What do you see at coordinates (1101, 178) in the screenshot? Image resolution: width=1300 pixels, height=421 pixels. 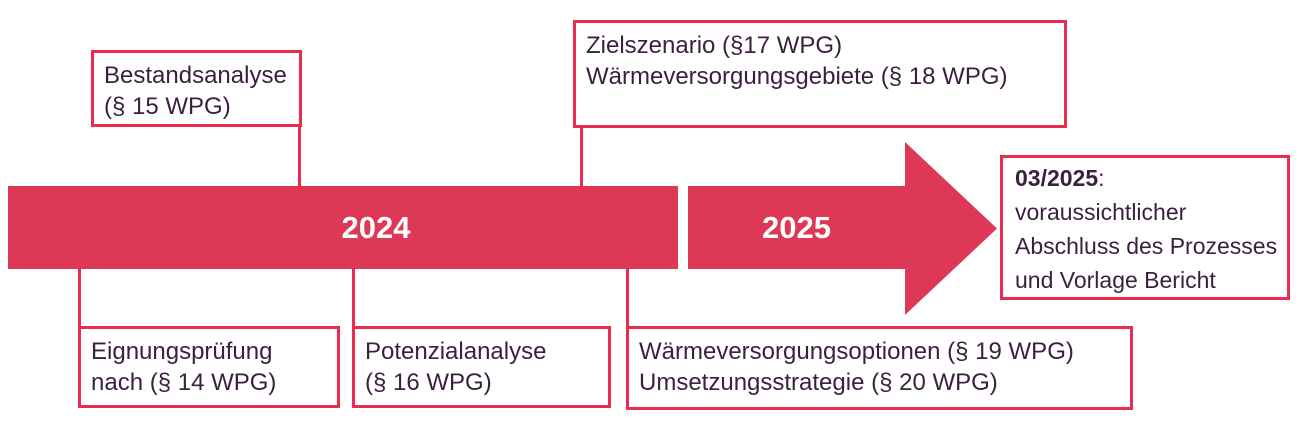 I see `abschluss-colon: :` at bounding box center [1101, 178].